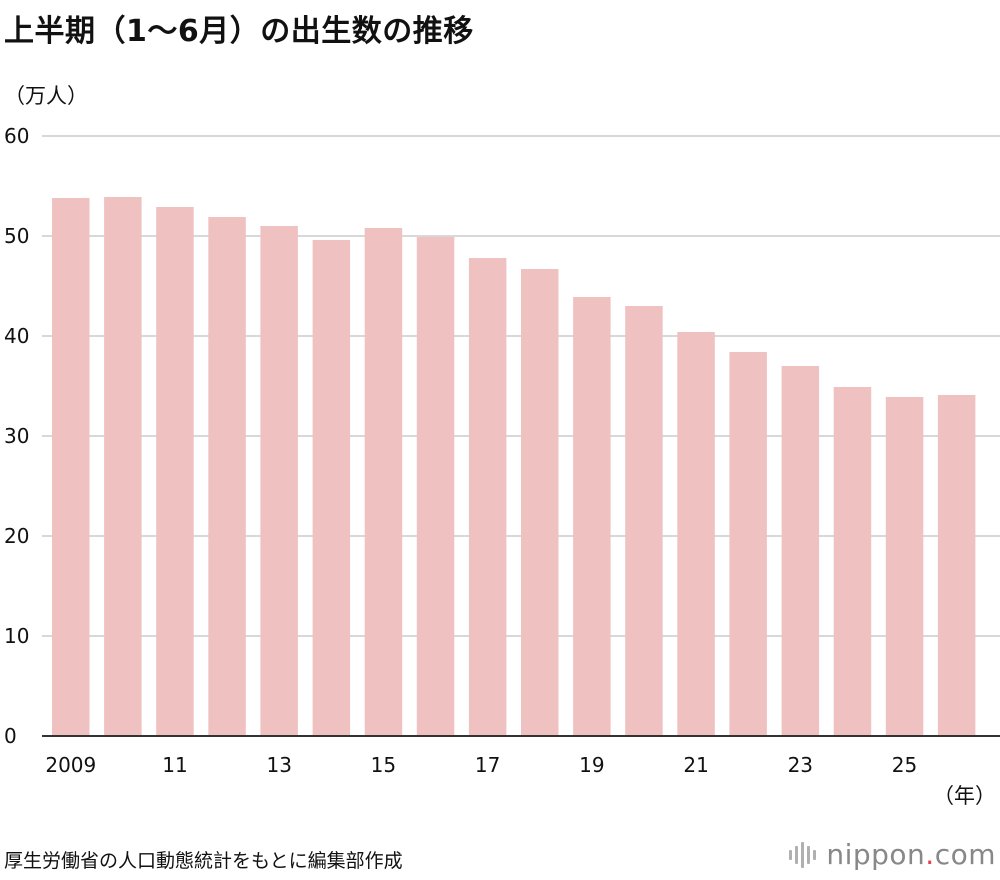  Describe the element at coordinates (123, 466) in the screenshot. I see `bar-2010` at that location.